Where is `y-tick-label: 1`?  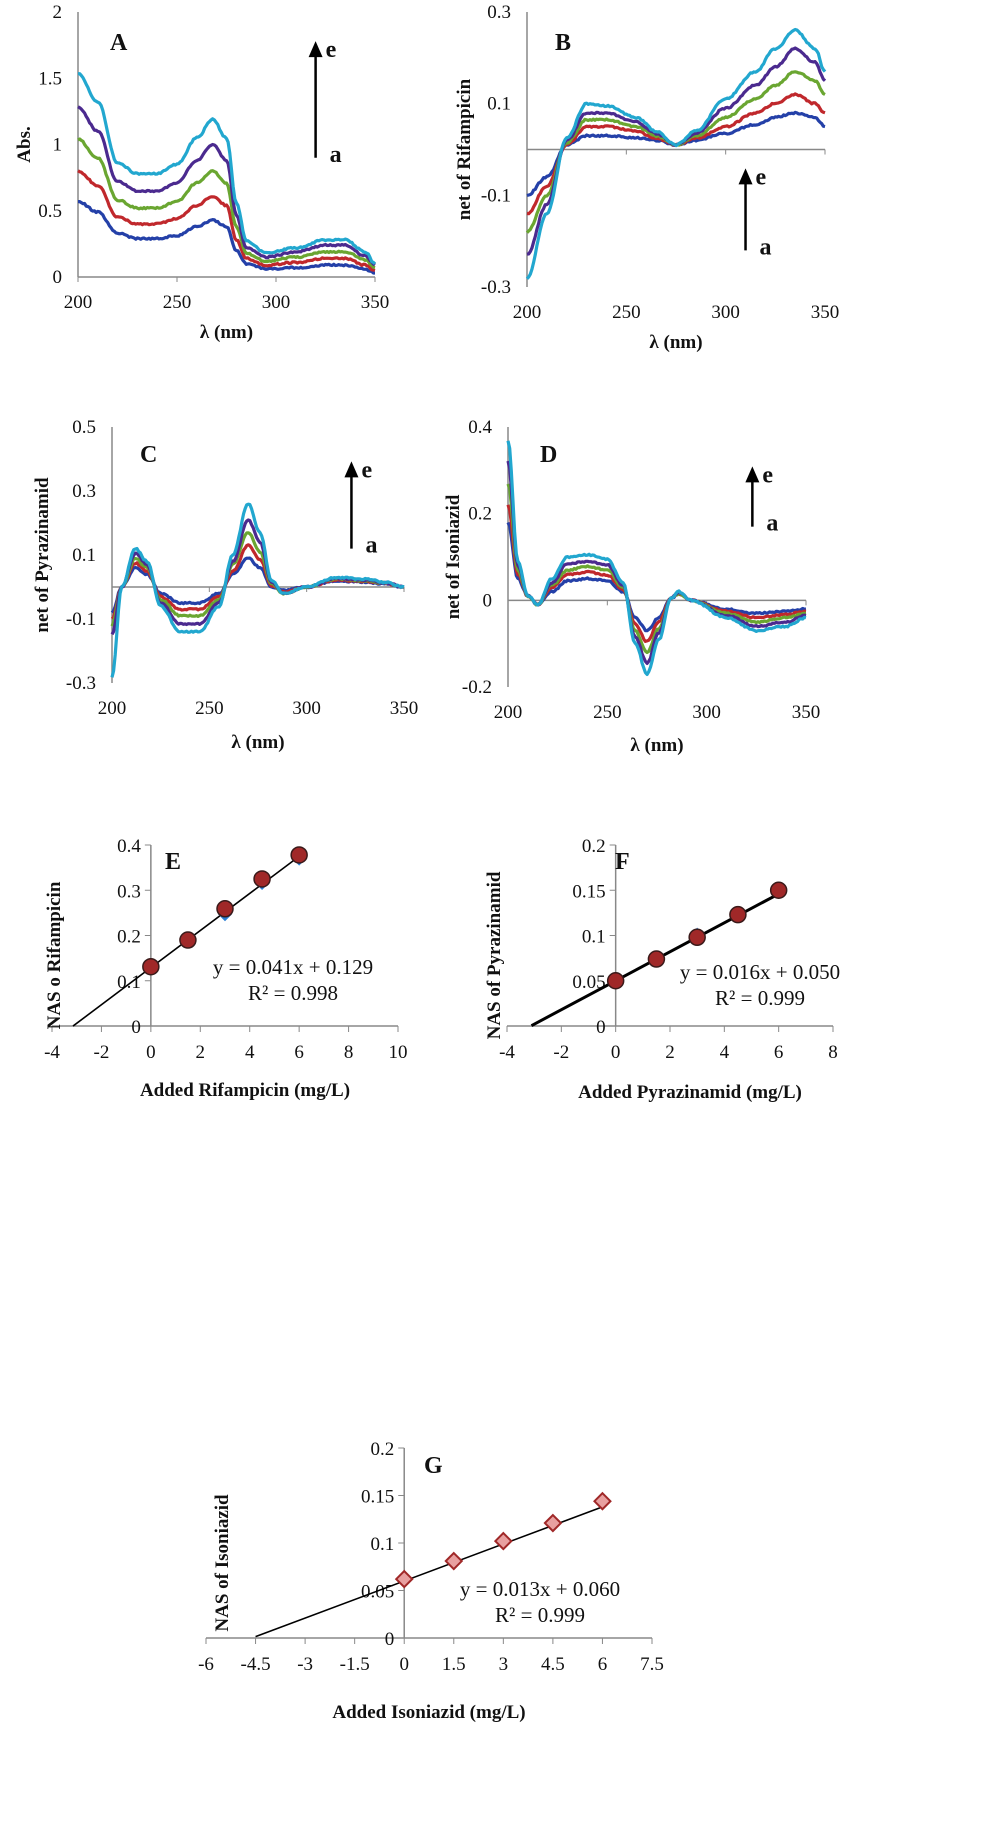
y-tick-label: 1 is located at coordinates (58, 145).